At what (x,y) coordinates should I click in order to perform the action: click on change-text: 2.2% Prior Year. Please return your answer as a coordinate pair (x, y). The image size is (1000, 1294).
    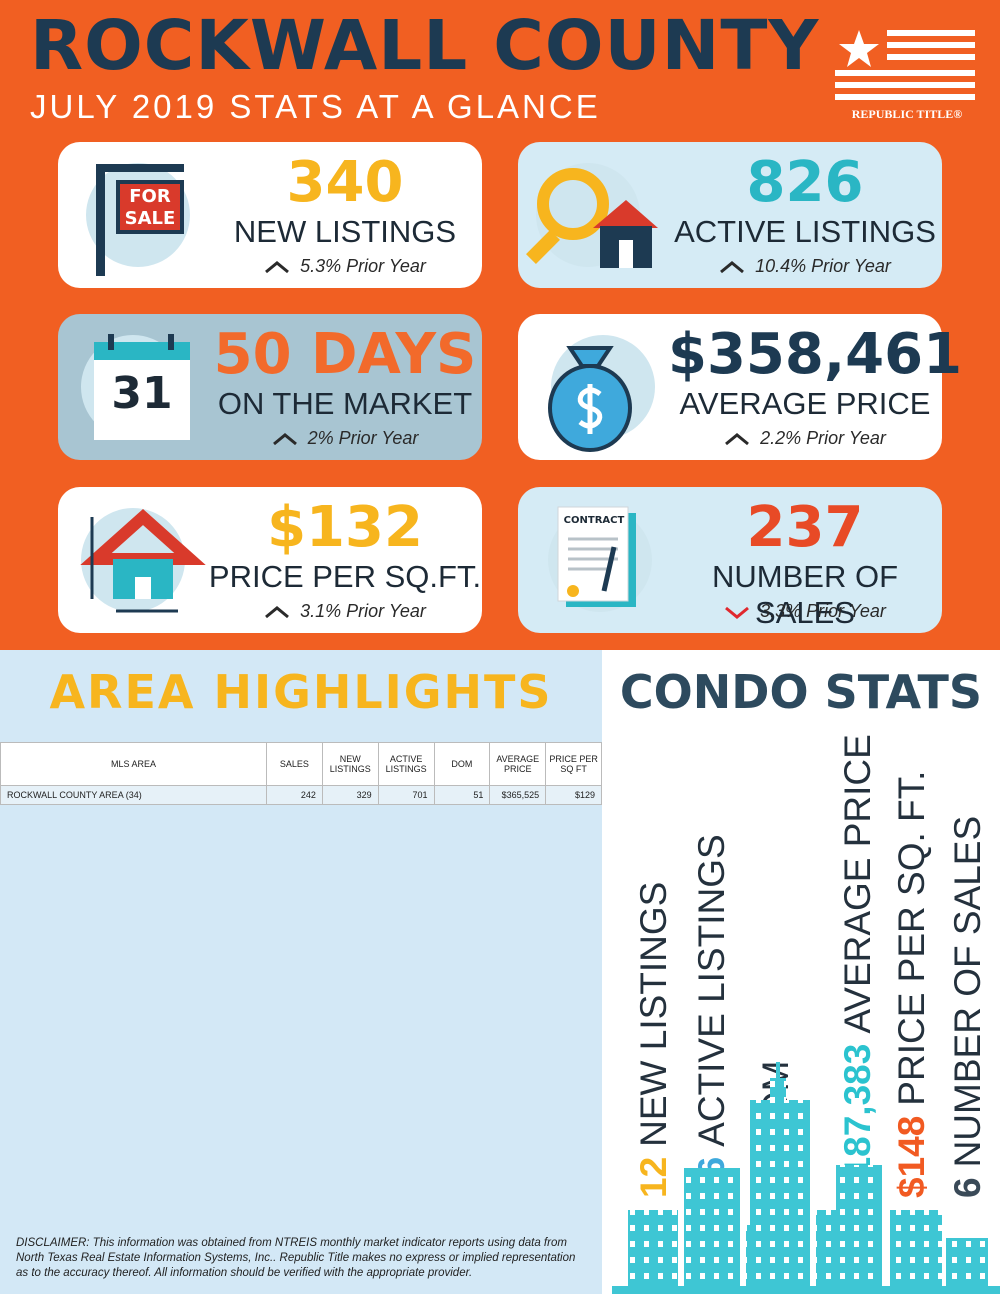
    Looking at the image, I should click on (823, 438).